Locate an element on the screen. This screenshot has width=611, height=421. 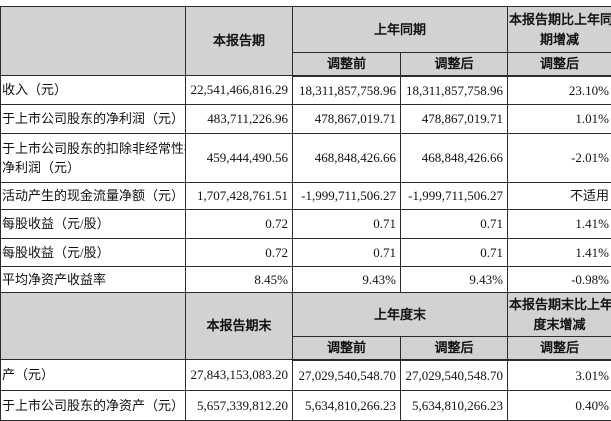
header-prior-period-group: 上年同期 is located at coordinates (400, 29).